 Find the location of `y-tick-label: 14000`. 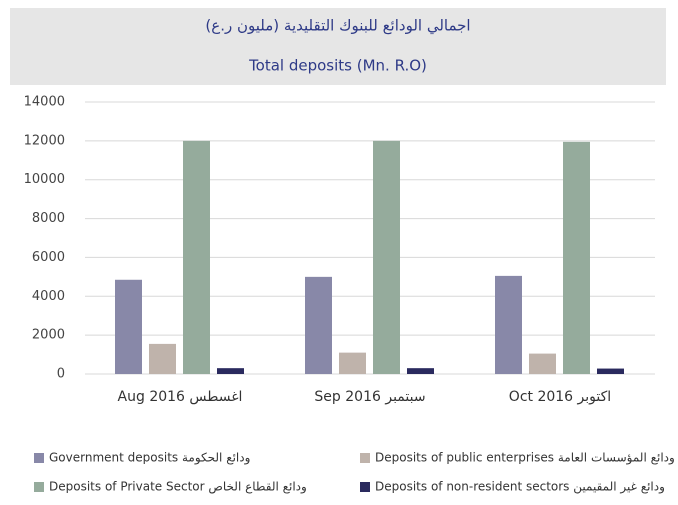

y-tick-label: 14000 is located at coordinates (44, 102).